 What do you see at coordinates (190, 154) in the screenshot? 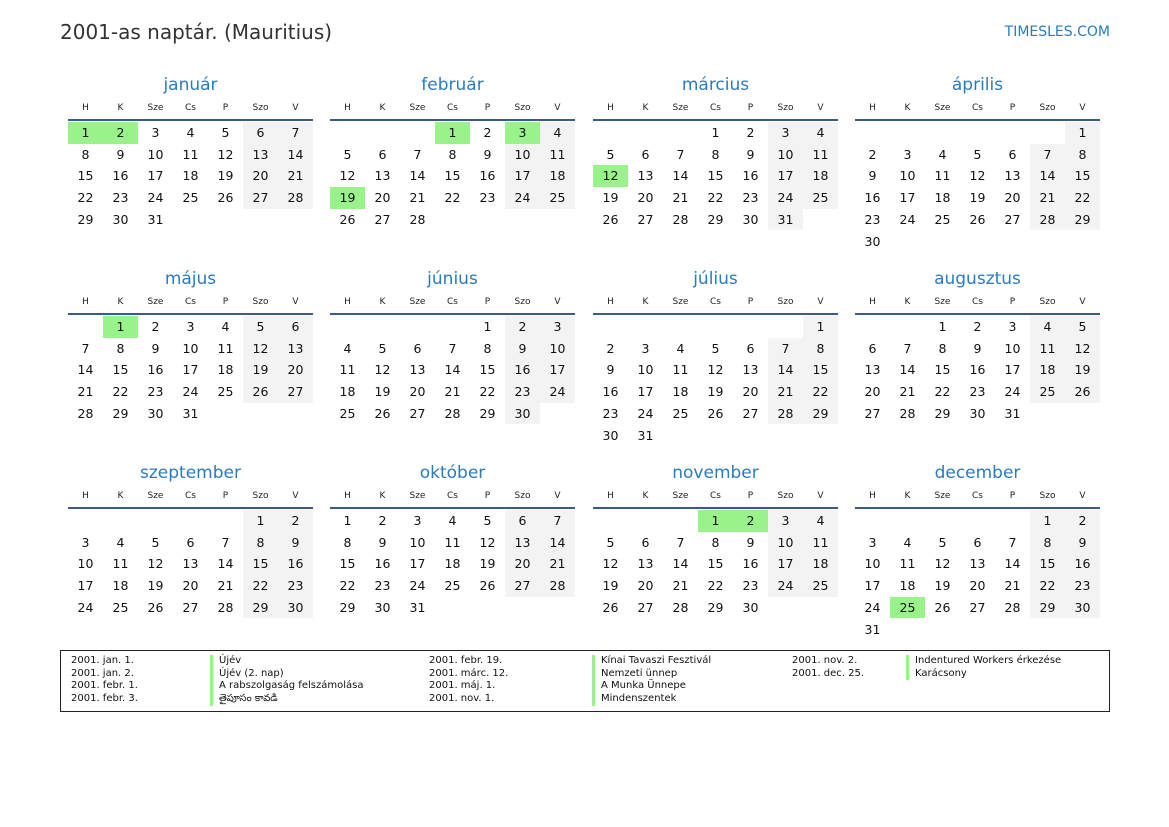
I see `day-cell: 11` at bounding box center [190, 154].